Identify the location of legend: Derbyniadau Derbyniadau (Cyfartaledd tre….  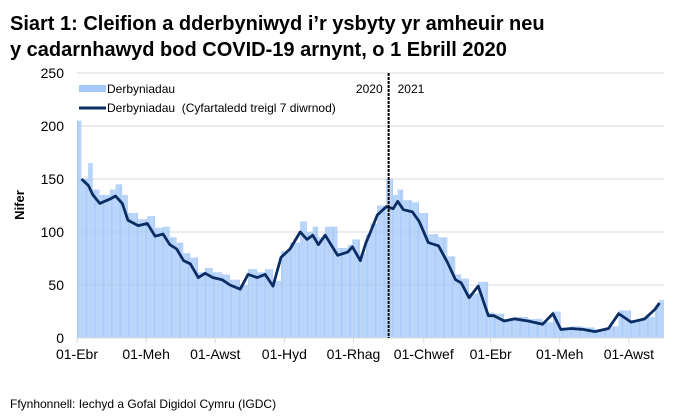
(207, 98).